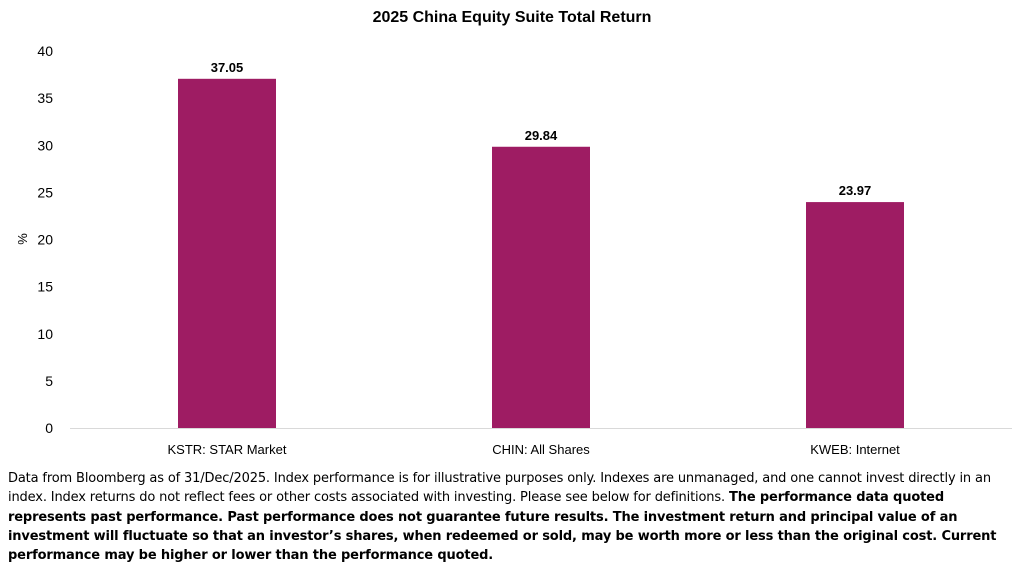 The image size is (1024, 576). Describe the element at coordinates (49, 428) in the screenshot. I see `y-tick-label: 0` at that location.